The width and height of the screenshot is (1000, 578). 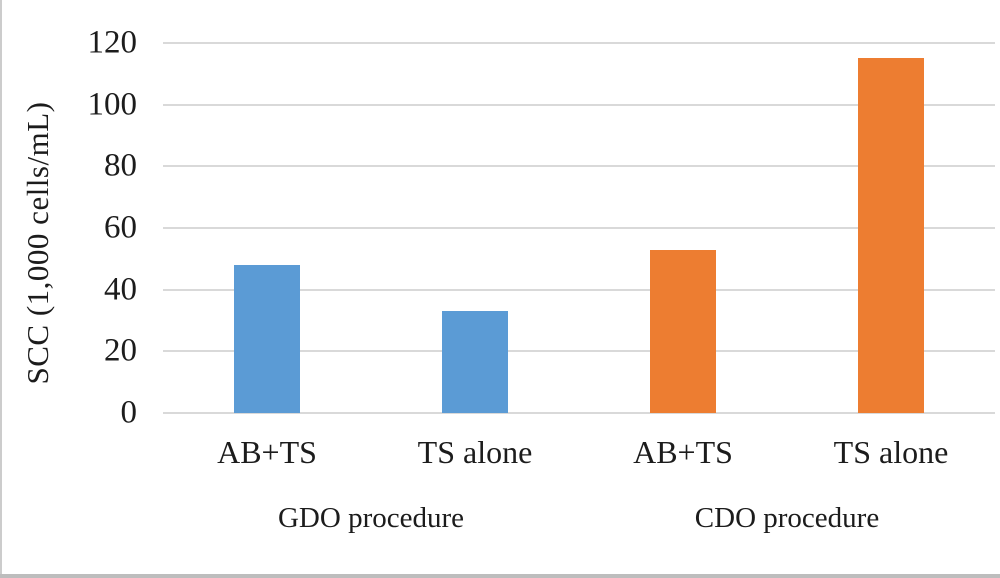 What do you see at coordinates (475, 452) in the screenshot?
I see `x-category-label-1: TS alone` at bounding box center [475, 452].